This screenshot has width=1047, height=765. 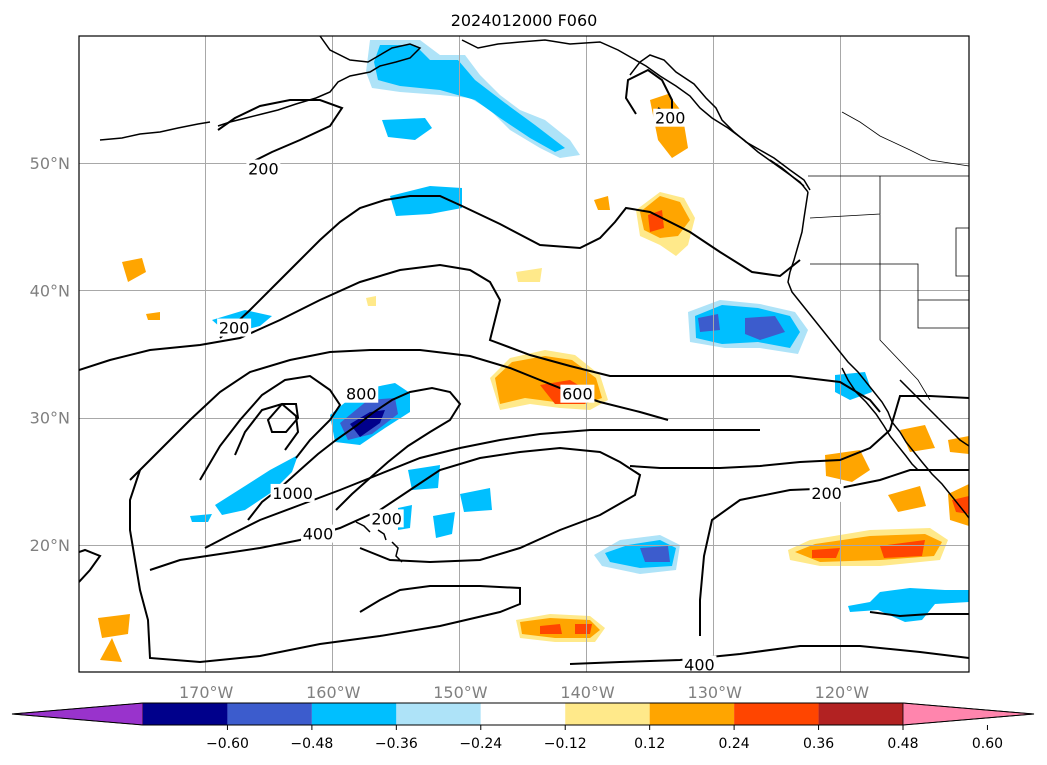 What do you see at coordinates (720, 122) in the screenshot?
I see `bc-coastline` at bounding box center [720, 122].